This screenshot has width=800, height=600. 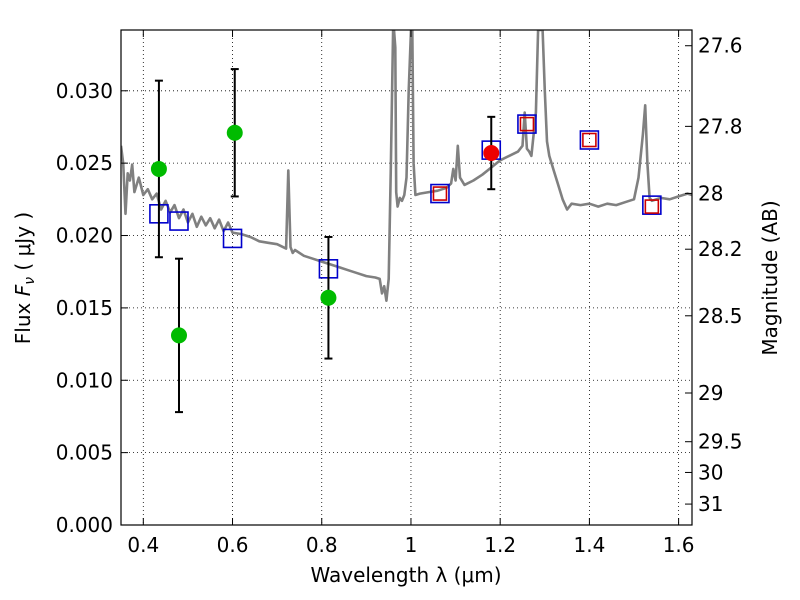 What do you see at coordinates (720, 442) in the screenshot?
I see `y2-tick-label: 29.5` at bounding box center [720, 442].